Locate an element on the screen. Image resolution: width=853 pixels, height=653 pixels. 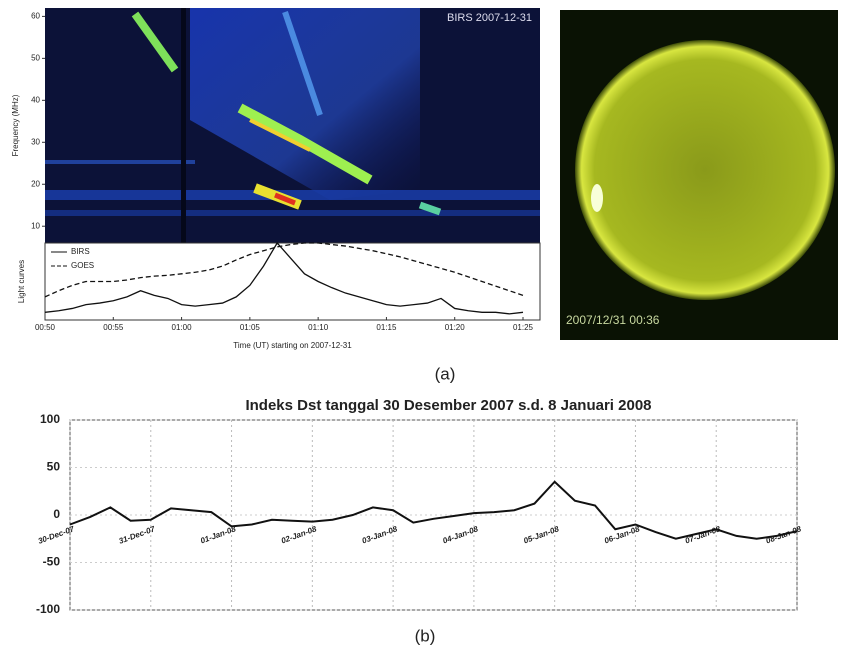
y-tick-label: -100 is located at coordinates (48, 609).